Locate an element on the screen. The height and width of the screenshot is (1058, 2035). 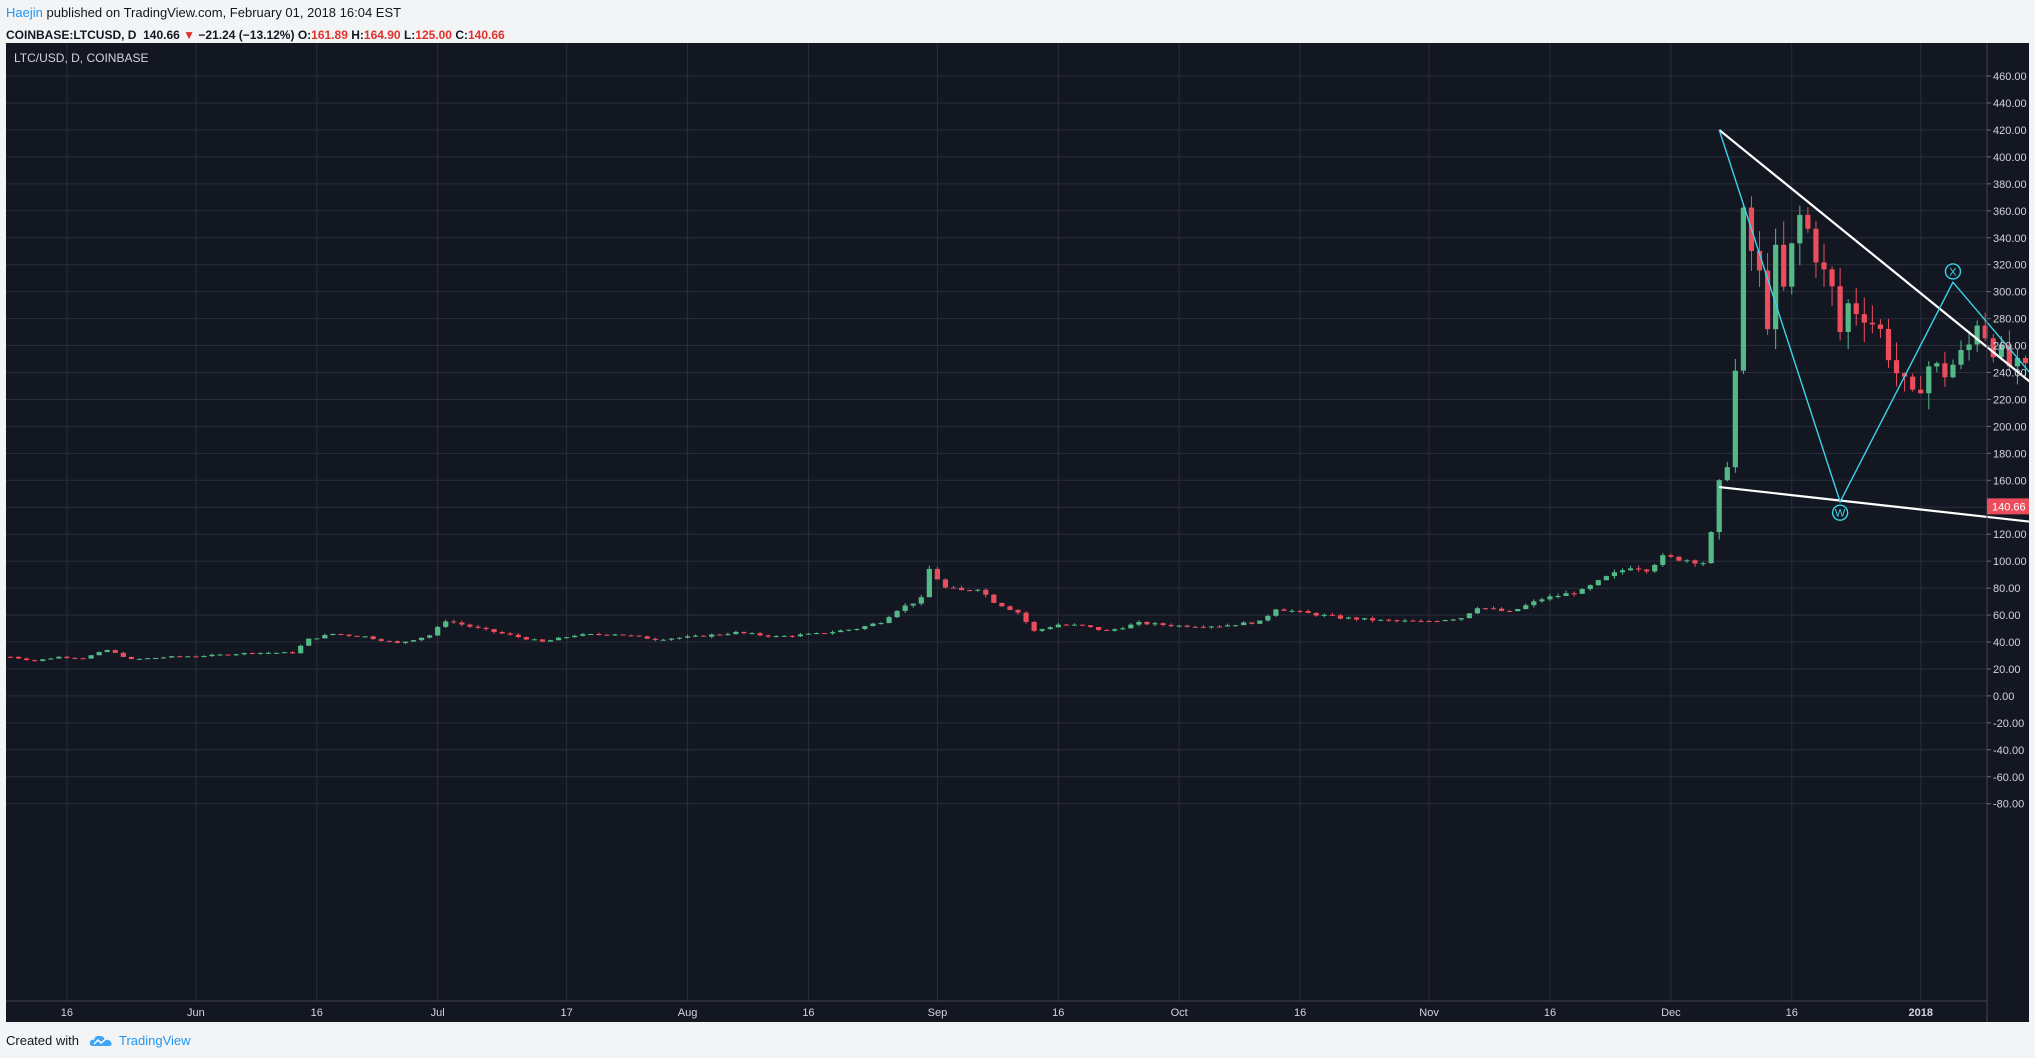
x-tick-label: 16 is located at coordinates (67, 1013).